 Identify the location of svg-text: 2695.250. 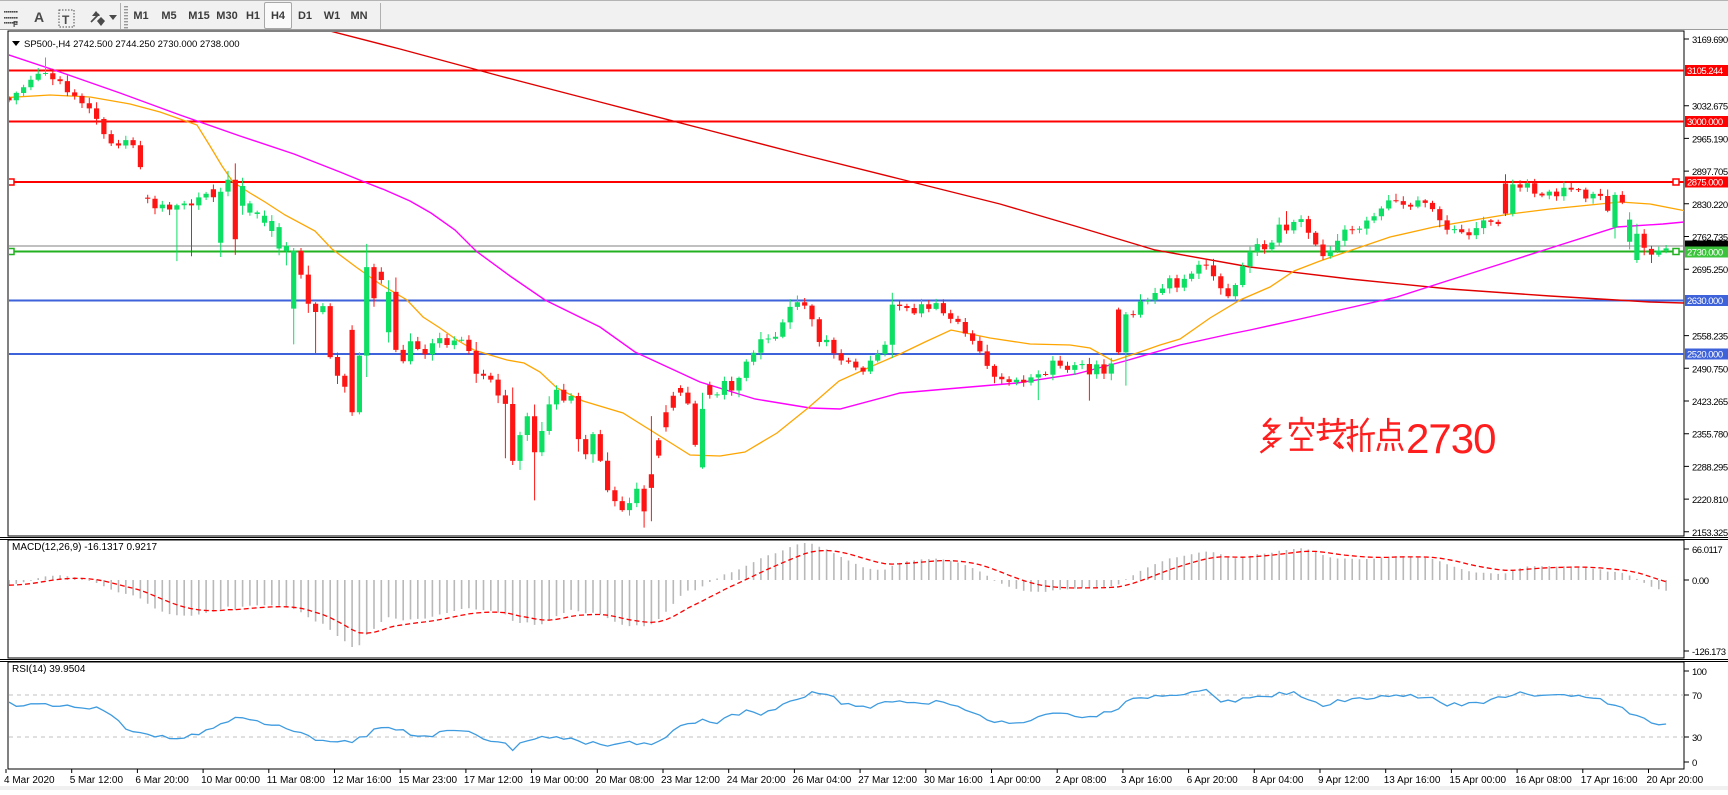
(1710, 270).